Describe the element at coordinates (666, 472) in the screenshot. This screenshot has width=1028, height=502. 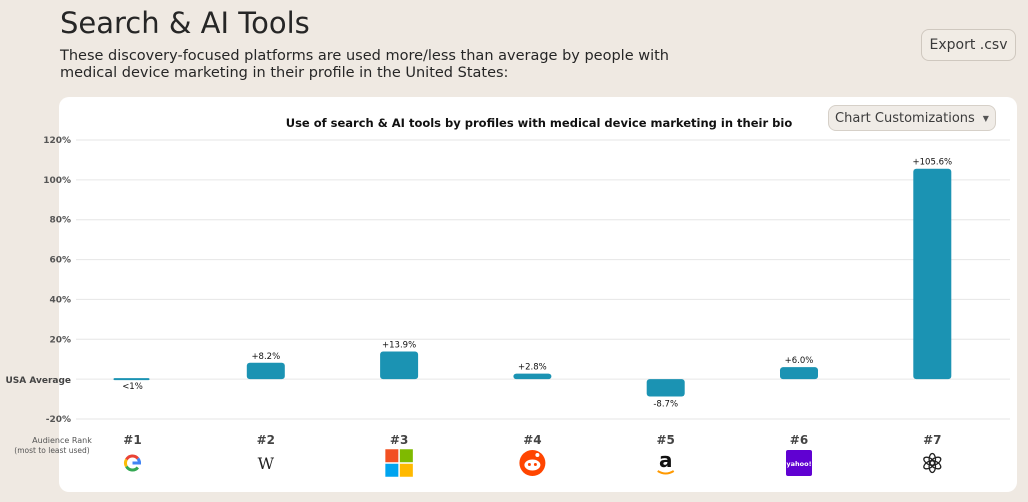
I see `amazon-icon-smile` at that location.